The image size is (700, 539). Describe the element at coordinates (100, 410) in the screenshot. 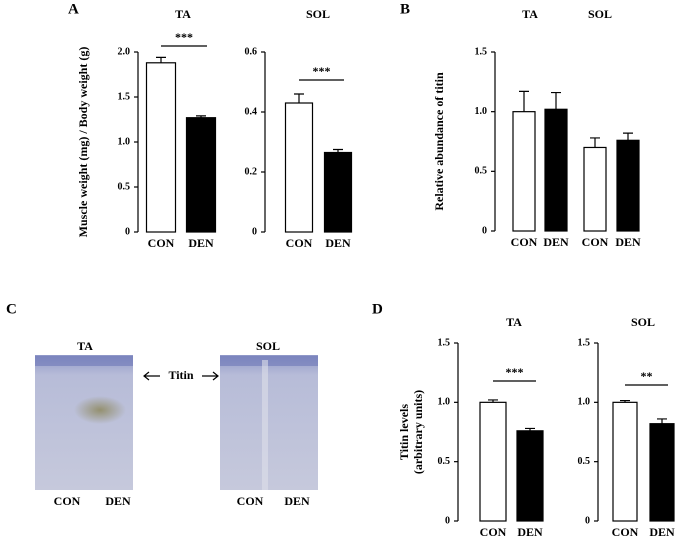

I see `gel-smear` at that location.